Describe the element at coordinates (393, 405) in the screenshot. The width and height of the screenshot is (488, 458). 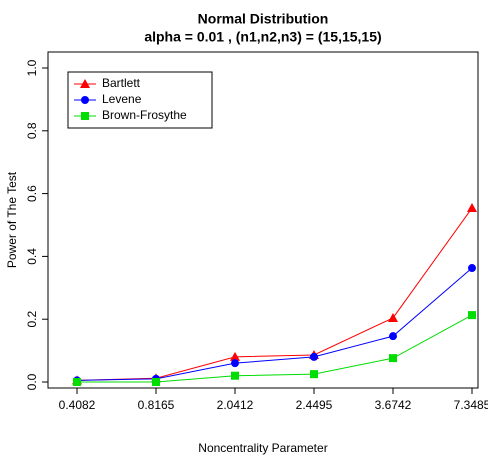
I see `x-tick-label: 3.6742` at that location.